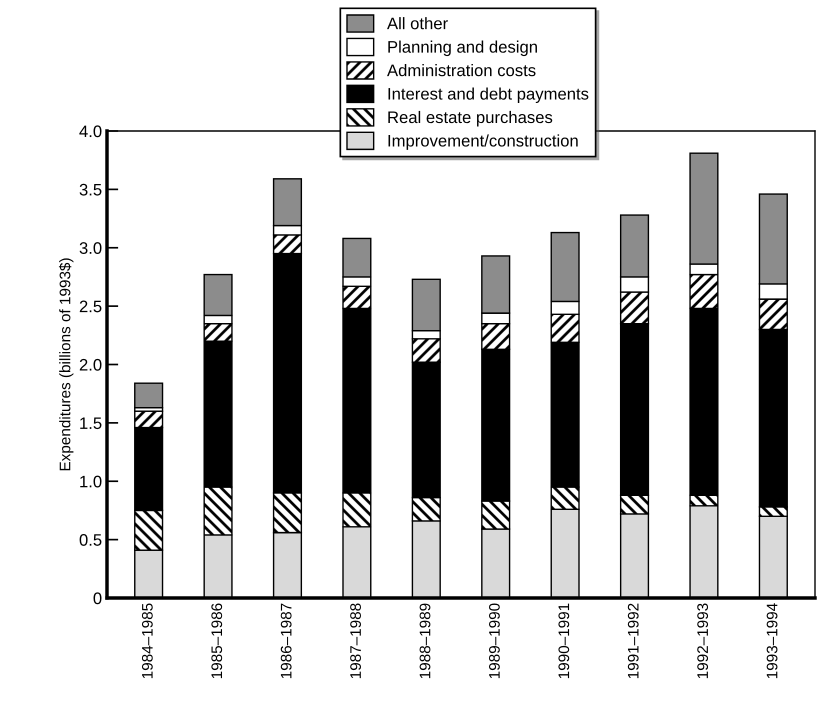 The width and height of the screenshot is (821, 715). Describe the element at coordinates (772, 640) in the screenshot. I see `x-tick-label: 1993–1994` at that location.